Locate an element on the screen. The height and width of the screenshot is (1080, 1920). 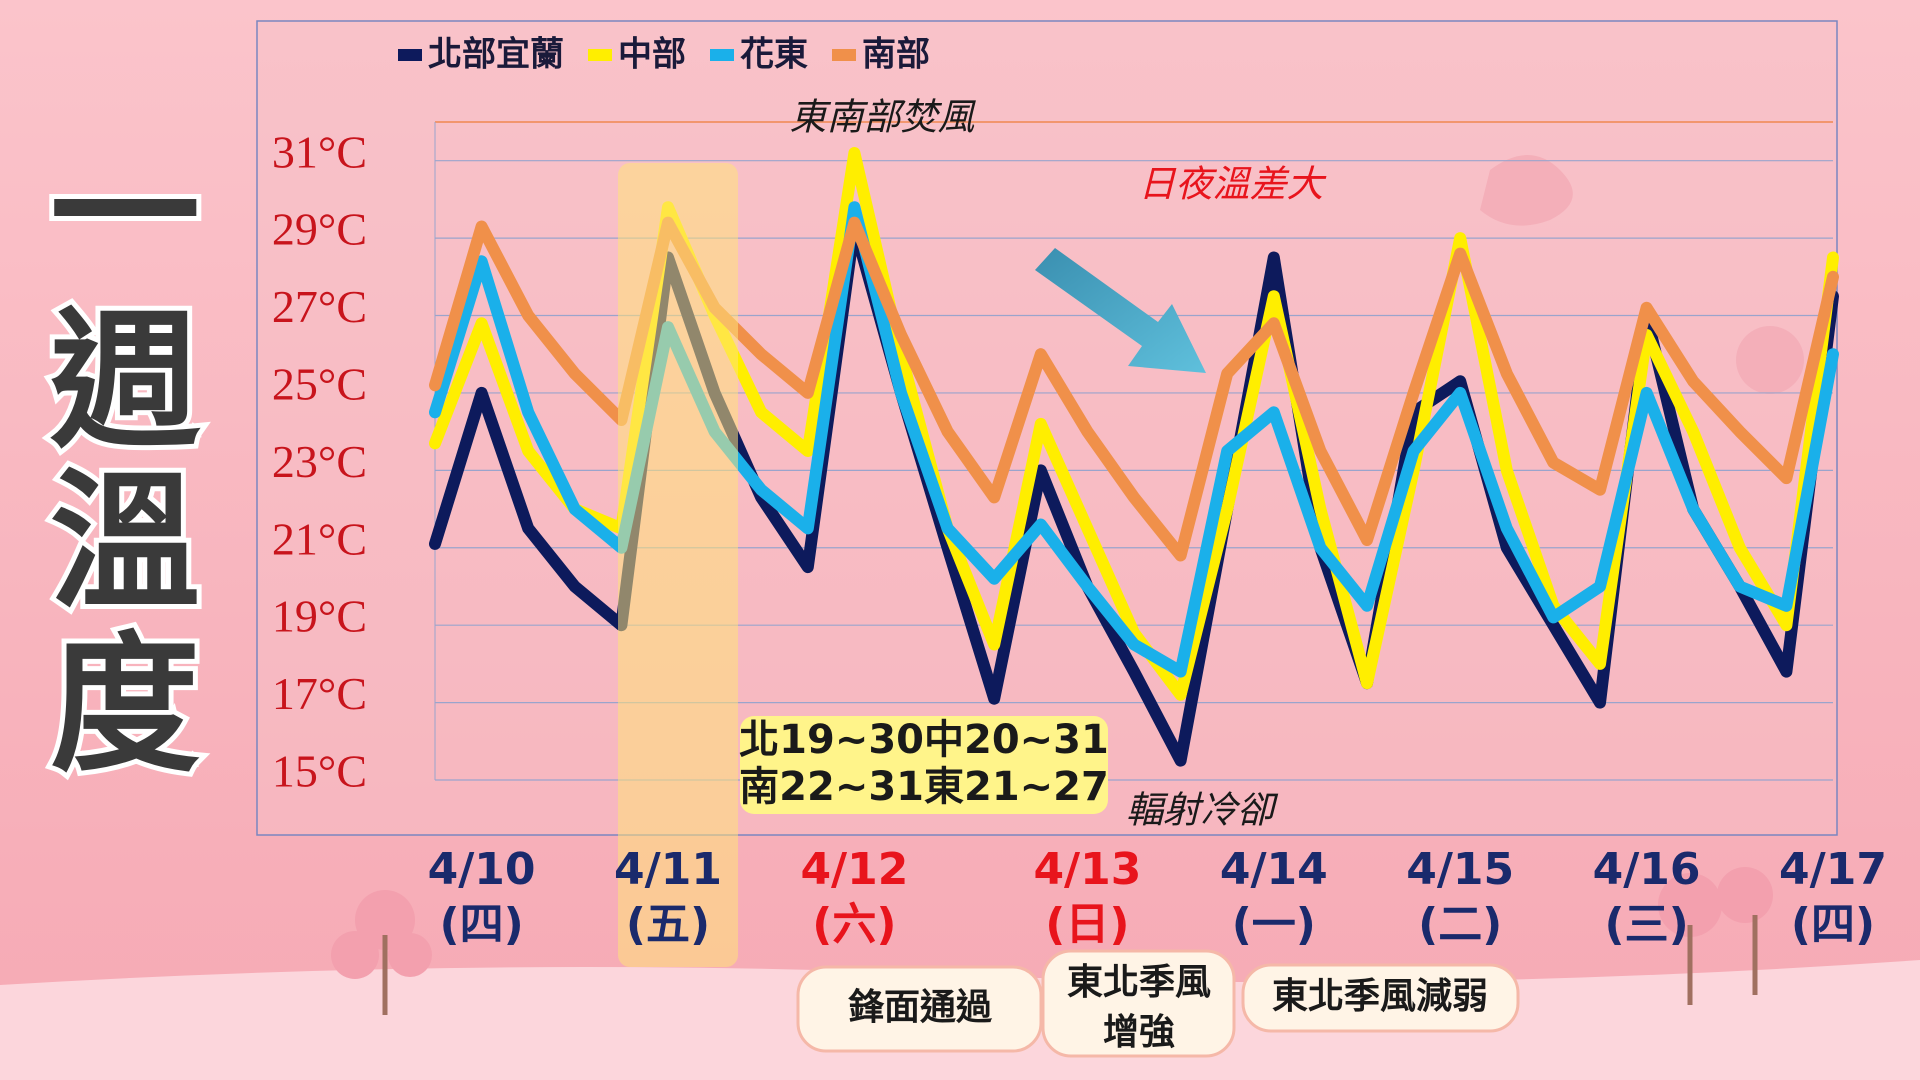
event-text: 鋒面通過 is located at coordinates (920, 1007).